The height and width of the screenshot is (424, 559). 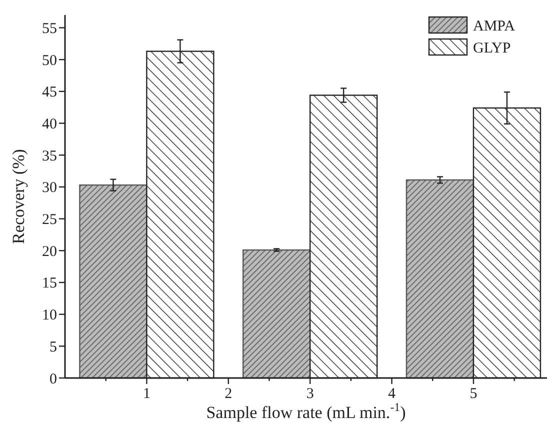 What do you see at coordinates (494, 26) in the screenshot?
I see `legend-label: AMPA` at bounding box center [494, 26].